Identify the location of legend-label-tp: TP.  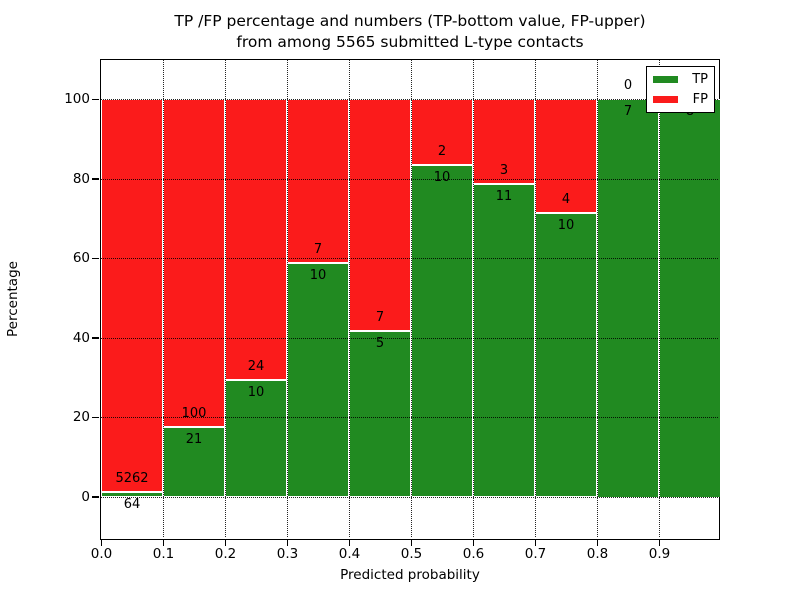
(700, 80).